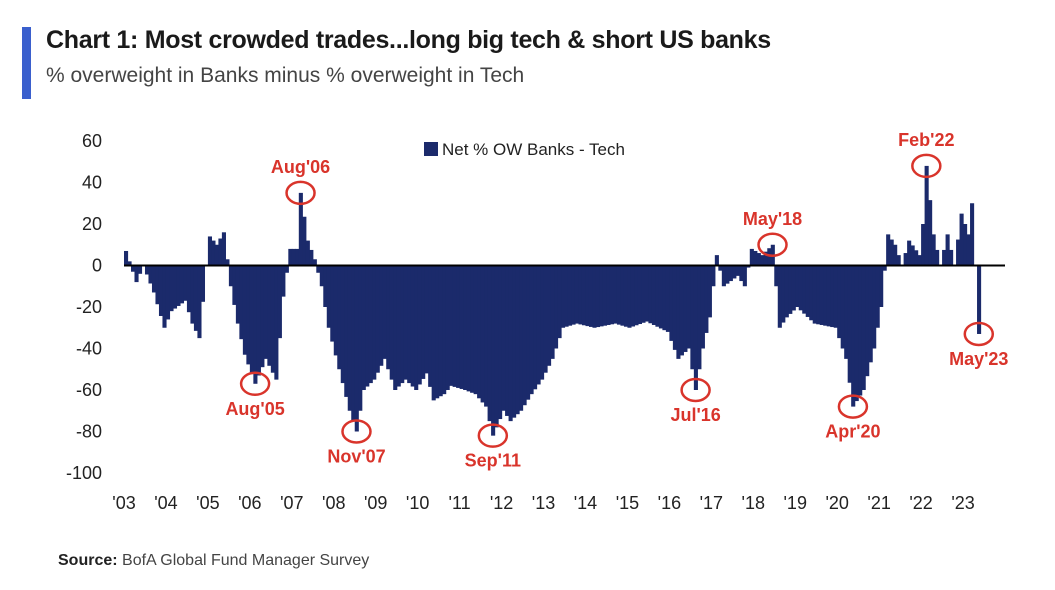 The height and width of the screenshot is (590, 1055). Describe the element at coordinates (291, 503) in the screenshot. I see `x-tick-label: '07` at that location.